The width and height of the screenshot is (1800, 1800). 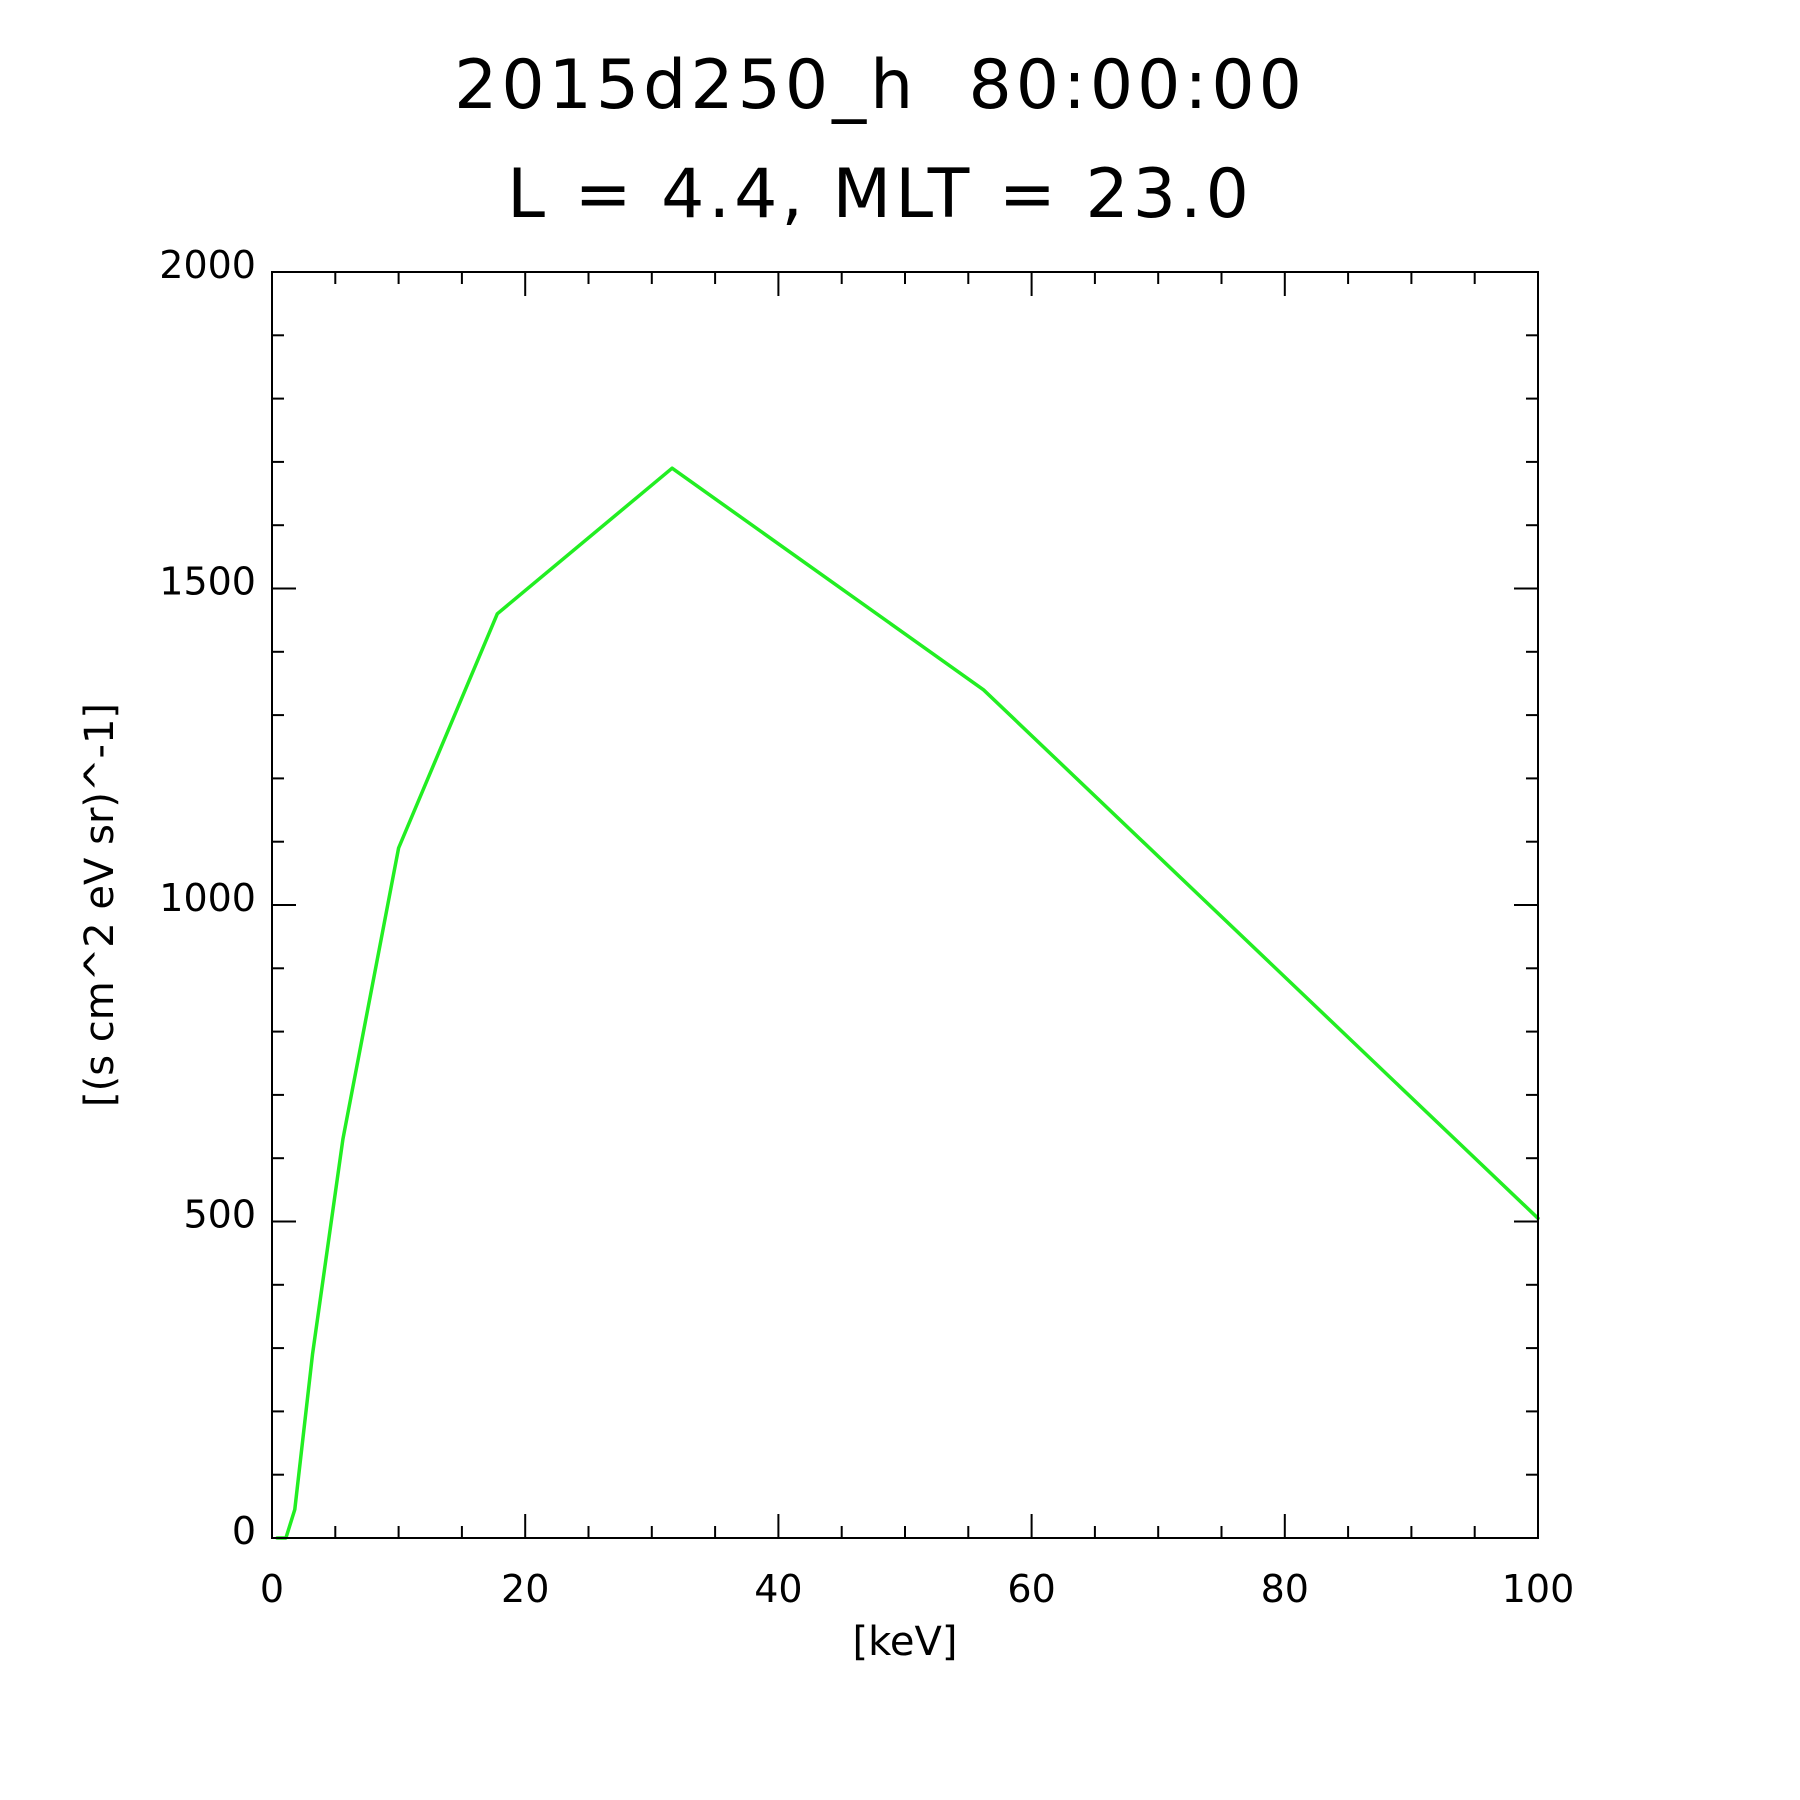 I want to click on y-tick-label: 0, so click(x=244, y=1531).